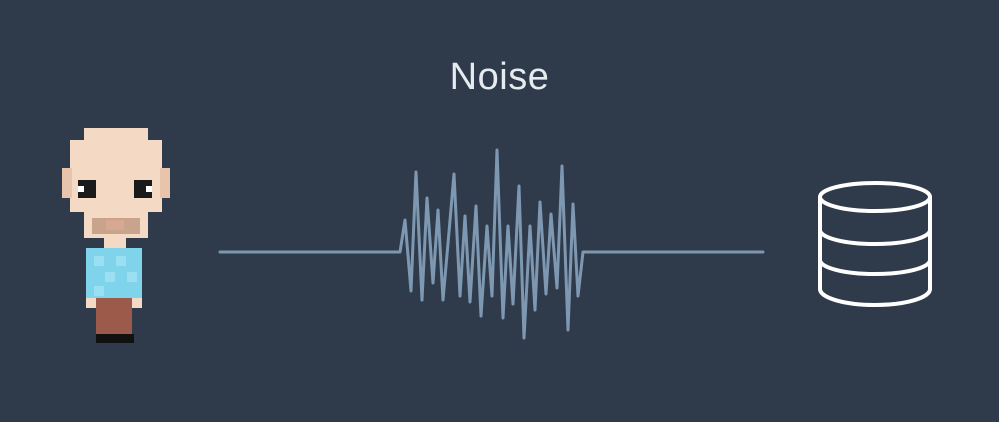 The height and width of the screenshot is (422, 999). I want to click on person-shoes, so click(115, 338).